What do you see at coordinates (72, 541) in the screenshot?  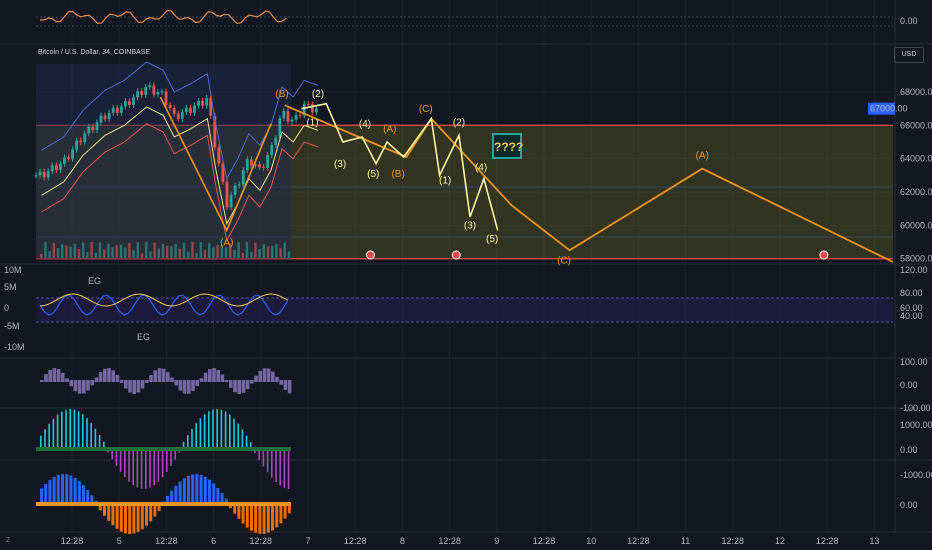 I see `time-tick-label: 12:28` at bounding box center [72, 541].